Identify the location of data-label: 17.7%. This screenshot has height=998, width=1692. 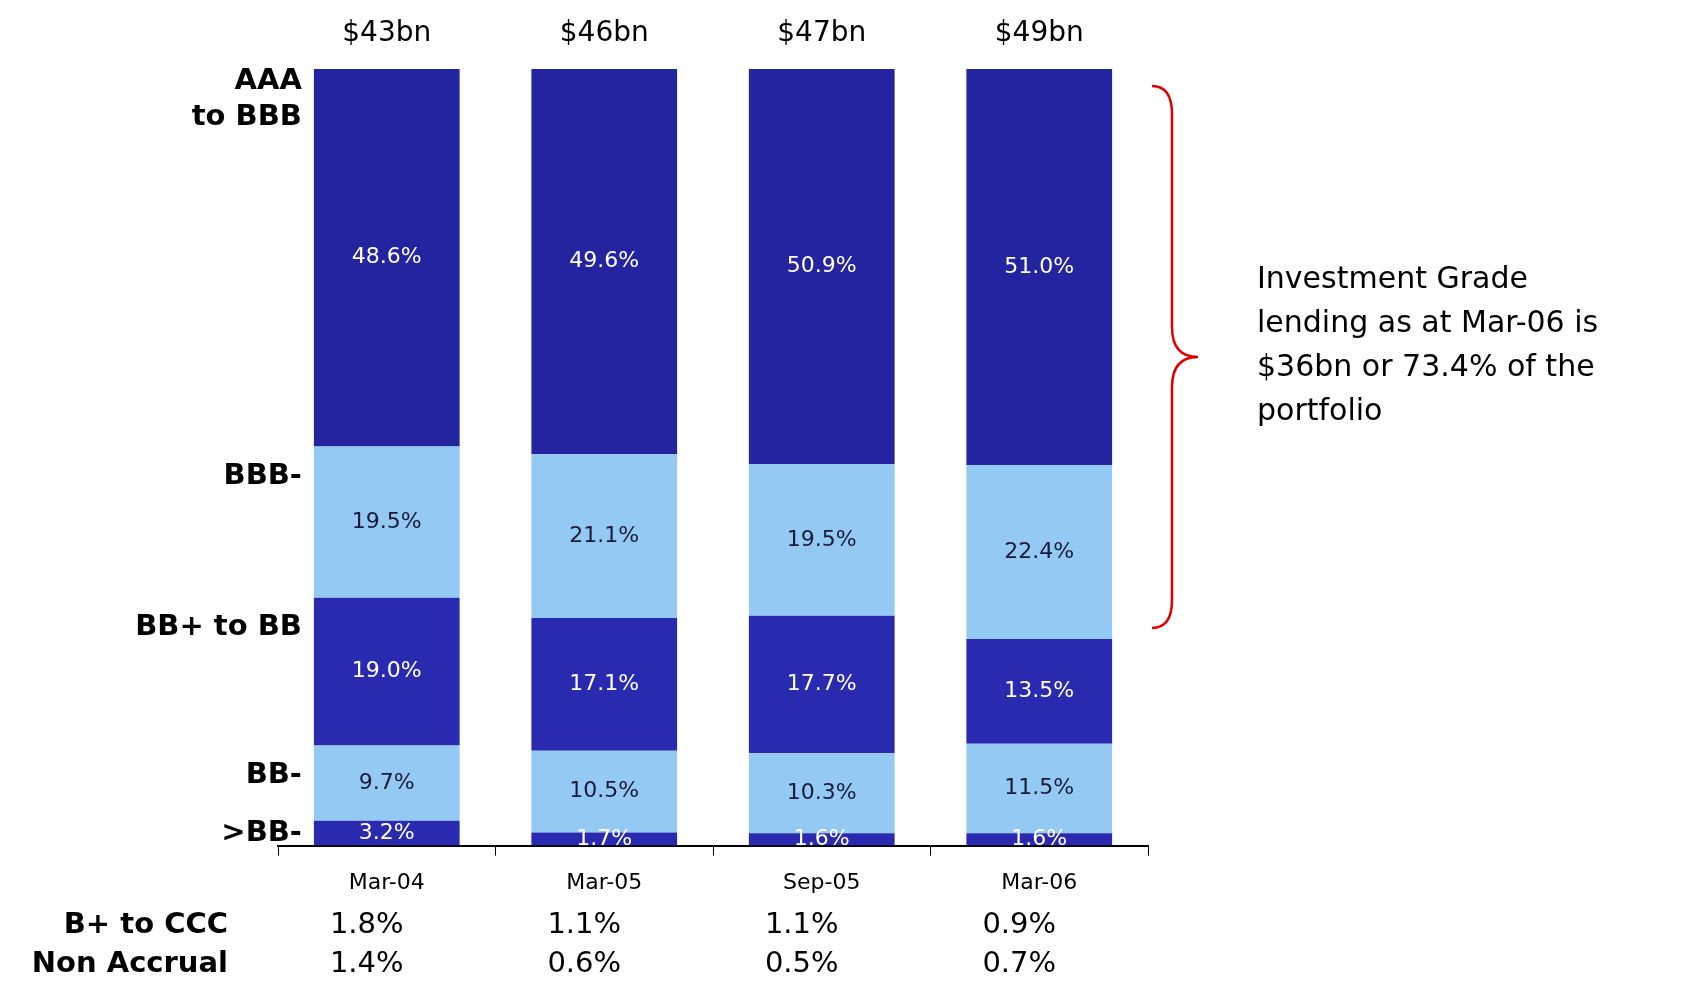
(821, 683).